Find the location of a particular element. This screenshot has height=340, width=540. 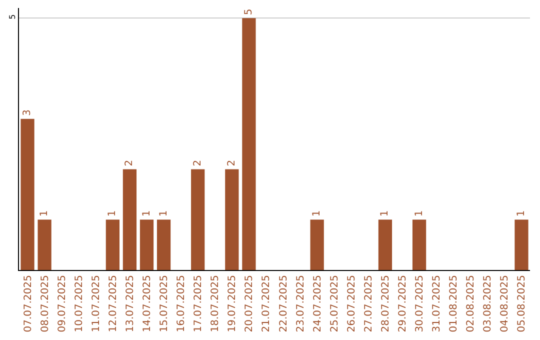

x-tick-label: 27.07.2025 is located at coordinates (368, 303).